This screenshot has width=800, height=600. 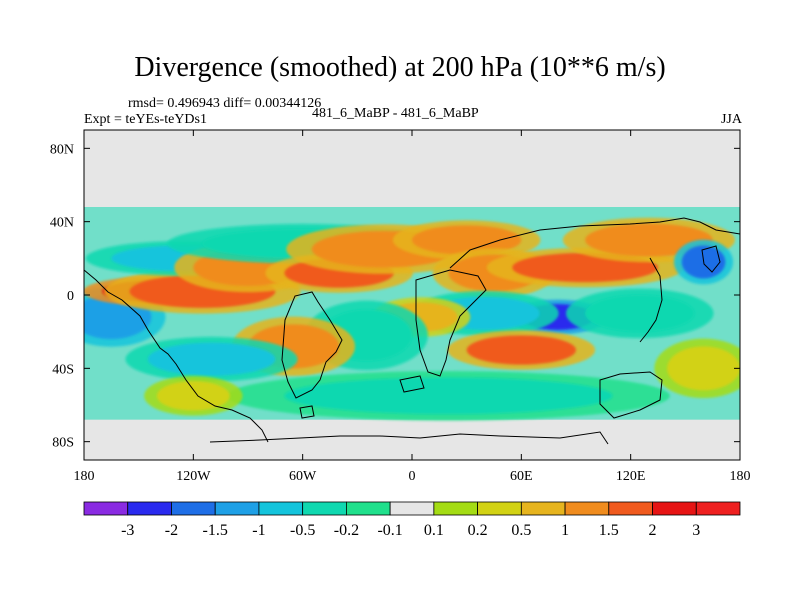 I want to click on coastline-eurasia, so click(x=594, y=243).